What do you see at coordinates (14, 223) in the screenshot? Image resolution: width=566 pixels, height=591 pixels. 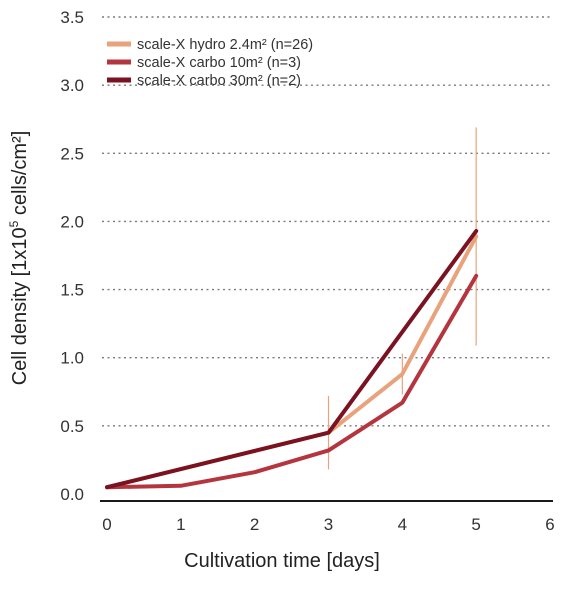 I see `y-axis-title-superscript: 5` at bounding box center [14, 223].